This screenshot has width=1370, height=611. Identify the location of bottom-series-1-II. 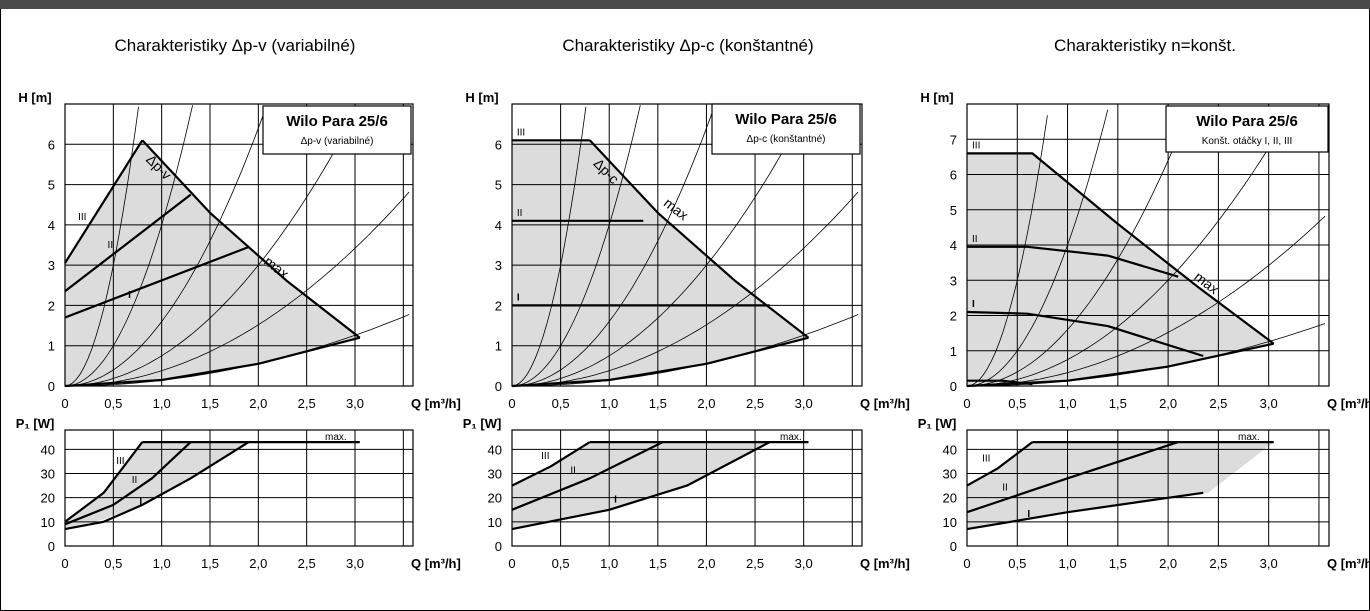
(128, 483).